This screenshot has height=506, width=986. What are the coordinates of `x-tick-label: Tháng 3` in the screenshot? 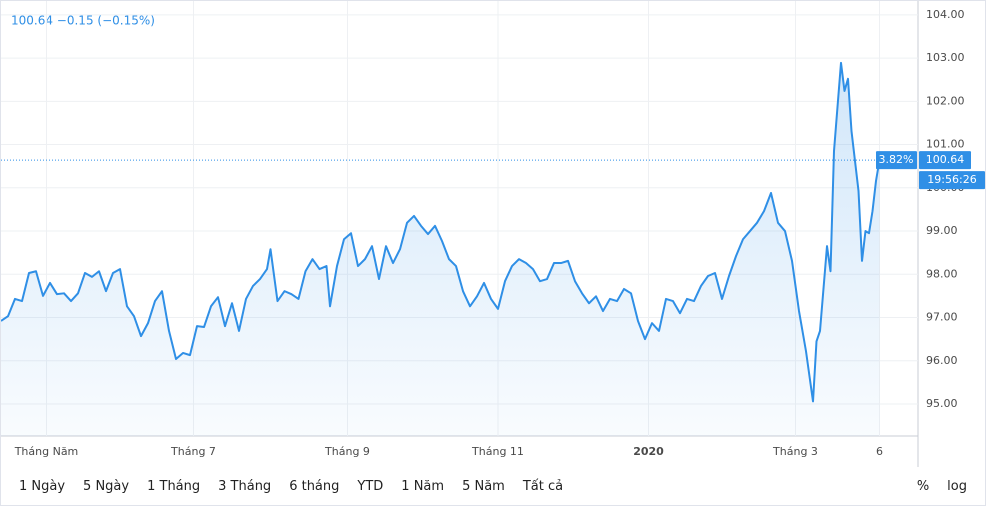 It's located at (795, 451).